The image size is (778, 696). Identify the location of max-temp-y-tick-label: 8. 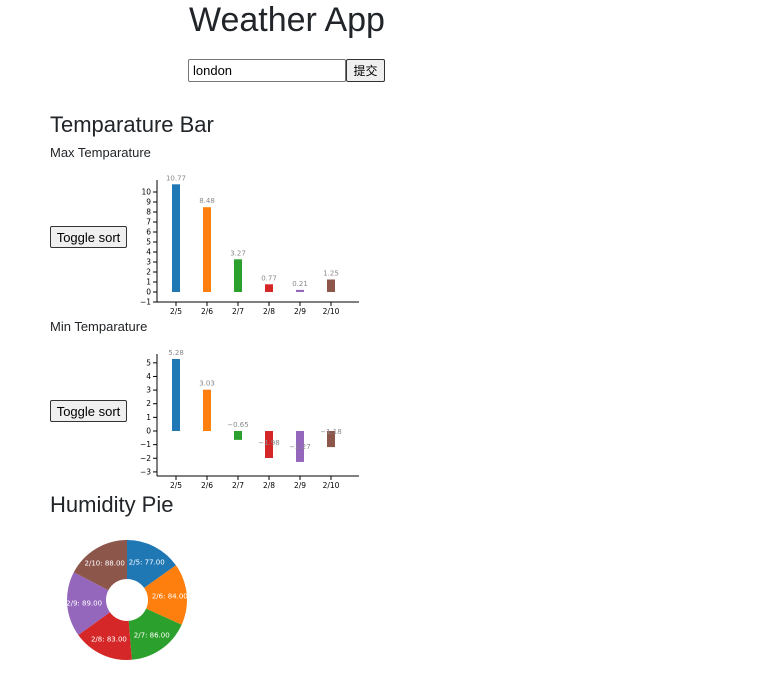
(148, 212).